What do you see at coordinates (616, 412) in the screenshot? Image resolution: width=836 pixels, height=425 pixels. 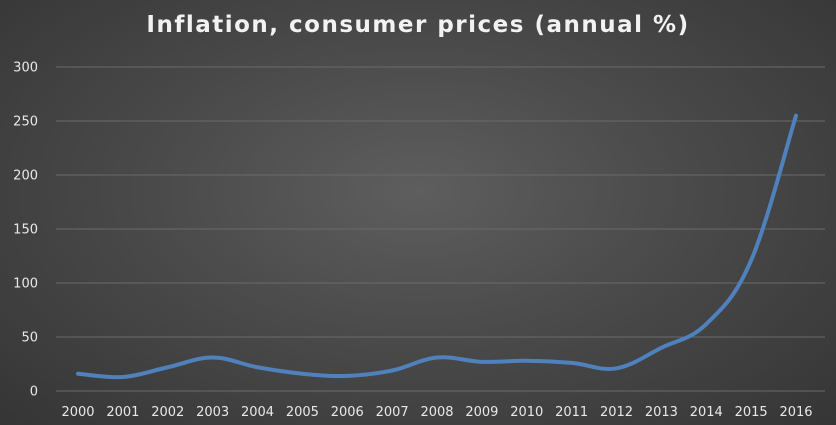 I see `x-tick-label: 2012` at bounding box center [616, 412].